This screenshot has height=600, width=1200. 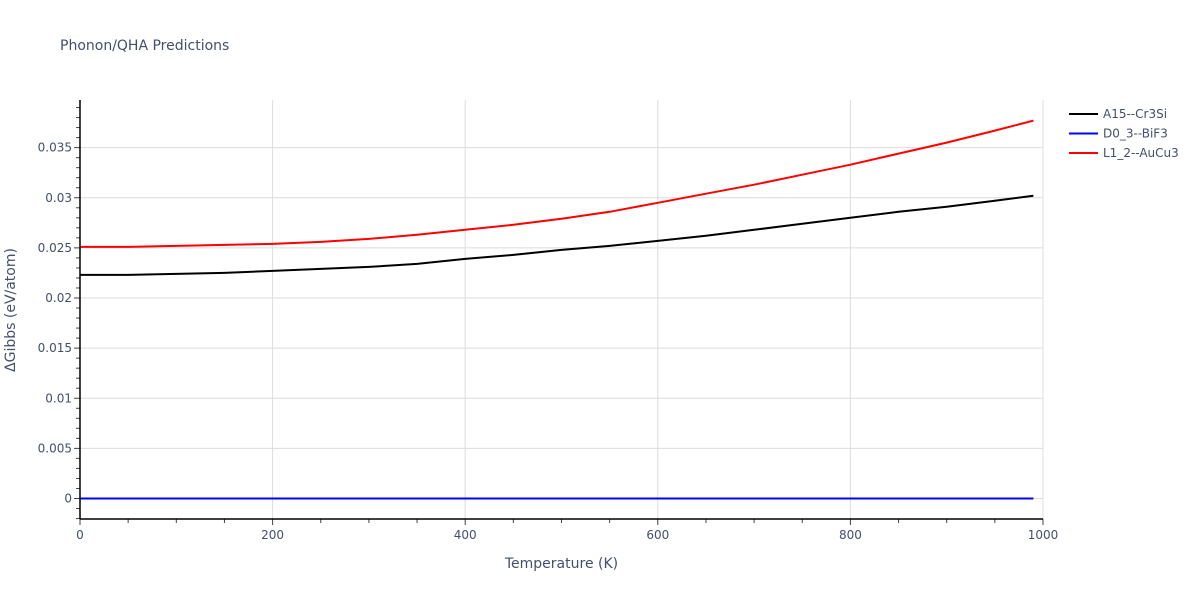 I want to click on y-tick-label: 0.035, so click(x=55, y=148).